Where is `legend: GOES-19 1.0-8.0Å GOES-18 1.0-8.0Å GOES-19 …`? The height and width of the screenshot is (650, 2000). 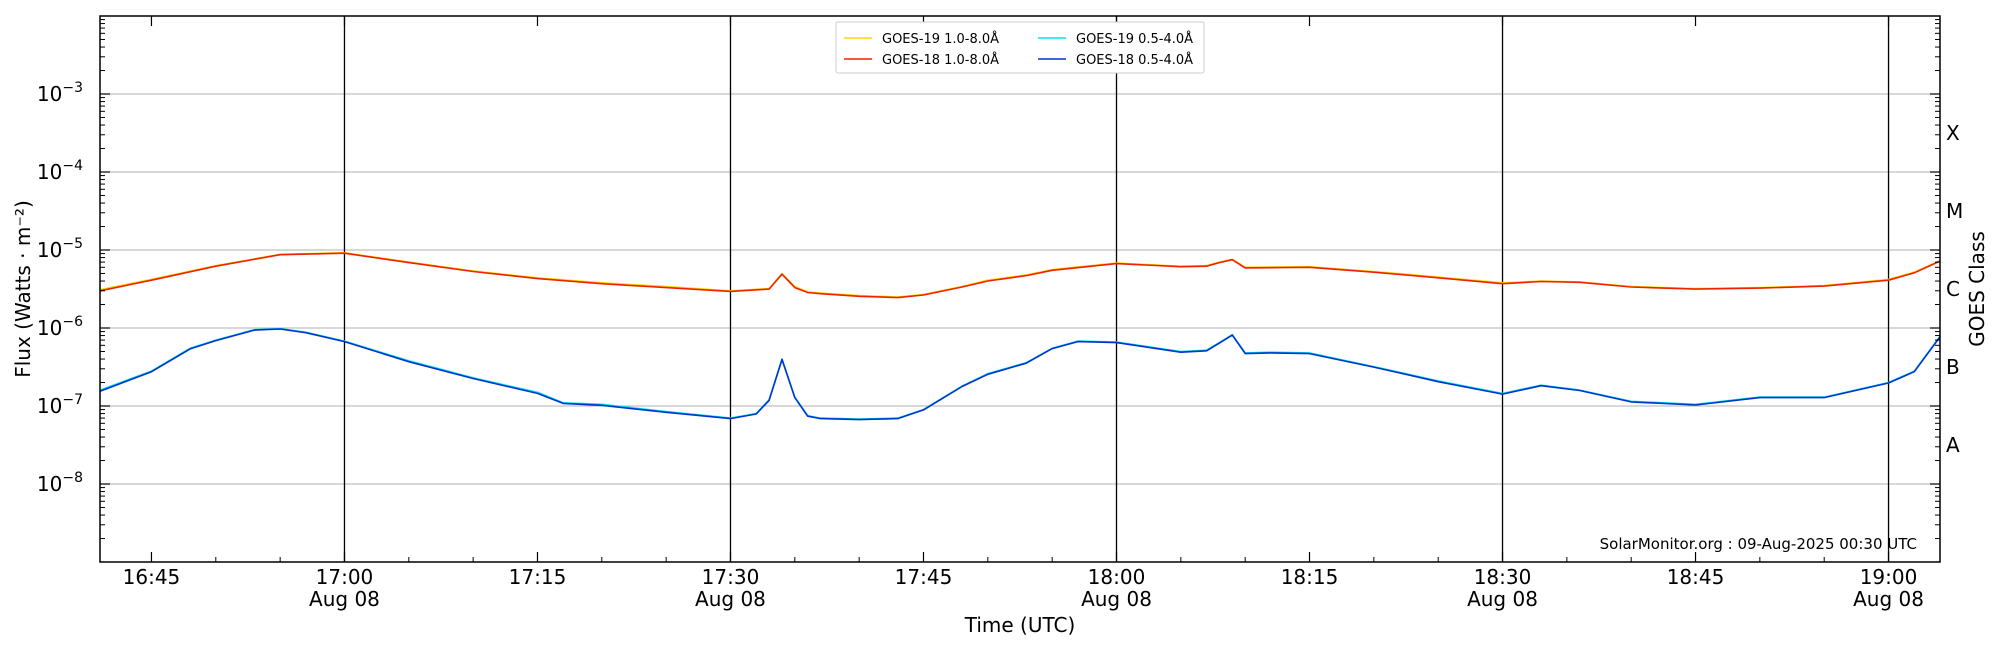
legend: GOES-19 1.0-8.0Å GOES-18 1.0-8.0Å GOES-19 … is located at coordinates (1020, 47).